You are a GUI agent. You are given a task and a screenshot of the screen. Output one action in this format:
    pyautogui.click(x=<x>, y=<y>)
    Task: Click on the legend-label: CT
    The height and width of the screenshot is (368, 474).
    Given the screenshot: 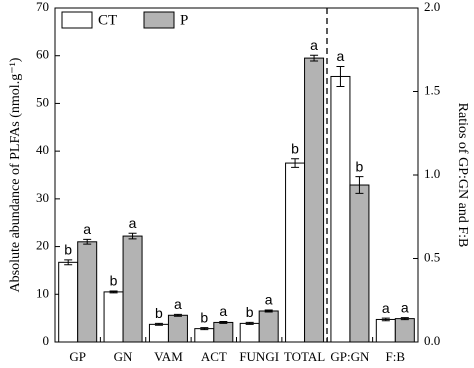 What is the action you would take?
    pyautogui.click(x=107, y=20)
    